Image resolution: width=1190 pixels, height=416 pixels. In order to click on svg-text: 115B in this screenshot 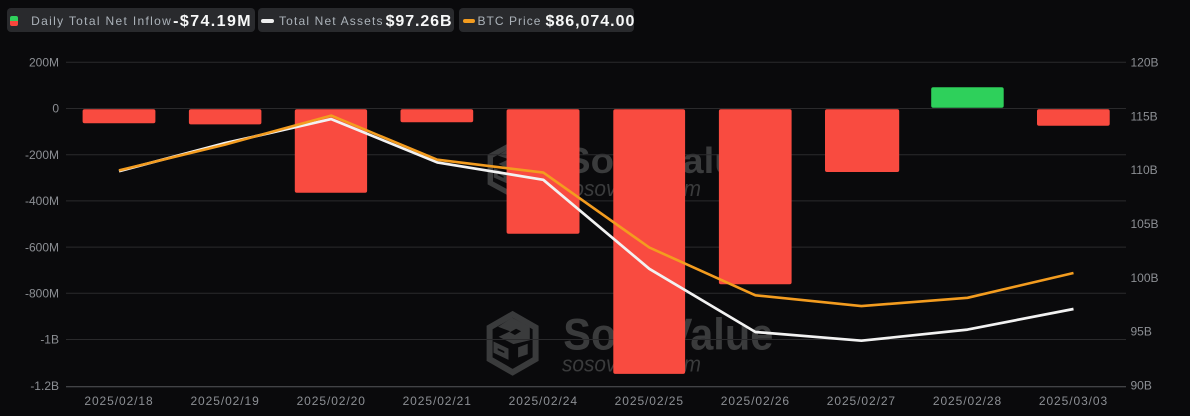, I will do `click(1144, 116)`.